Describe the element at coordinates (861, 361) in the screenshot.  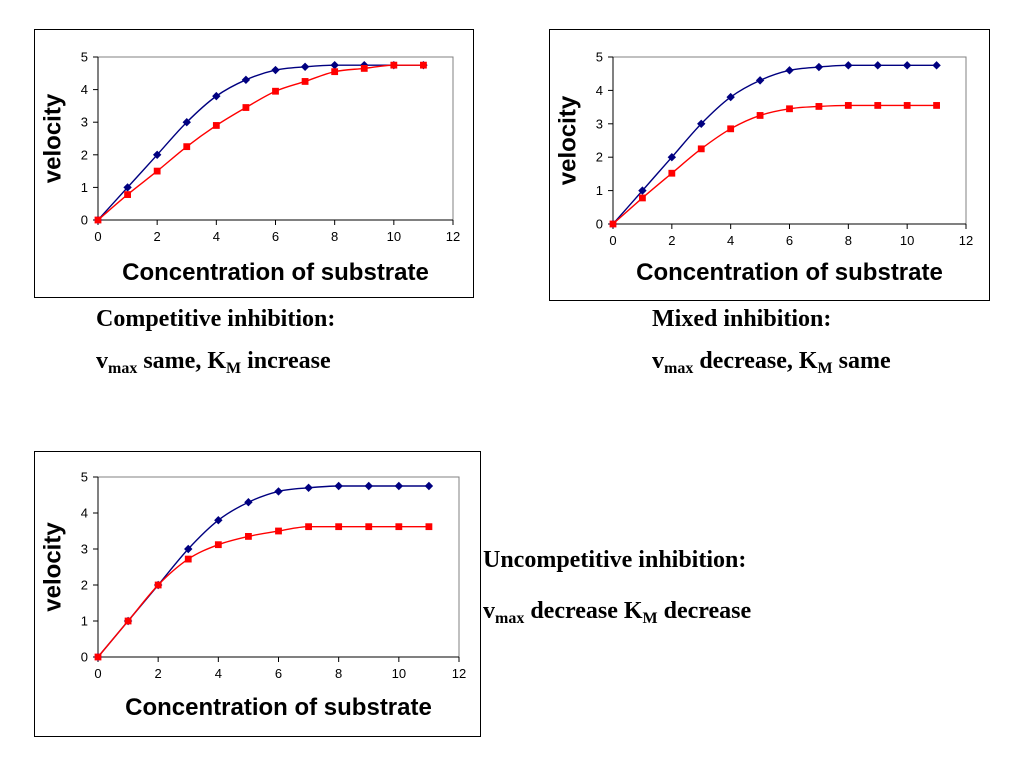
I see `caption-end: same` at that location.